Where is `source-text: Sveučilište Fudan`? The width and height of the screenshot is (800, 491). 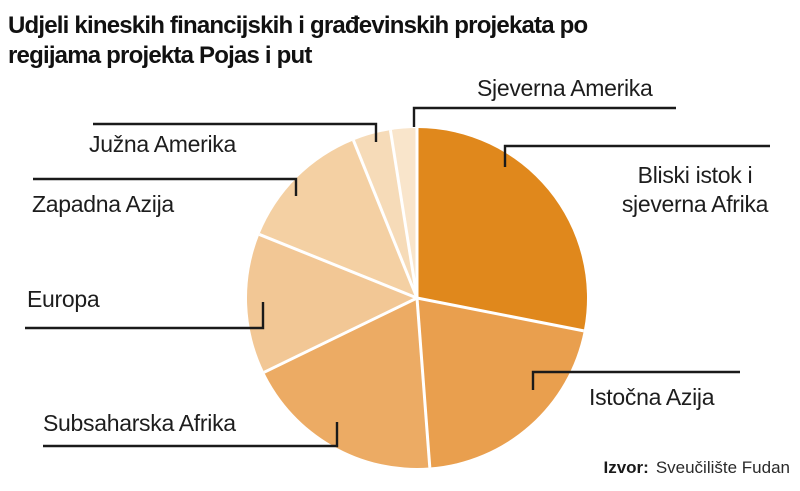
source-text: Sveučilište Fudan is located at coordinates (722, 467).